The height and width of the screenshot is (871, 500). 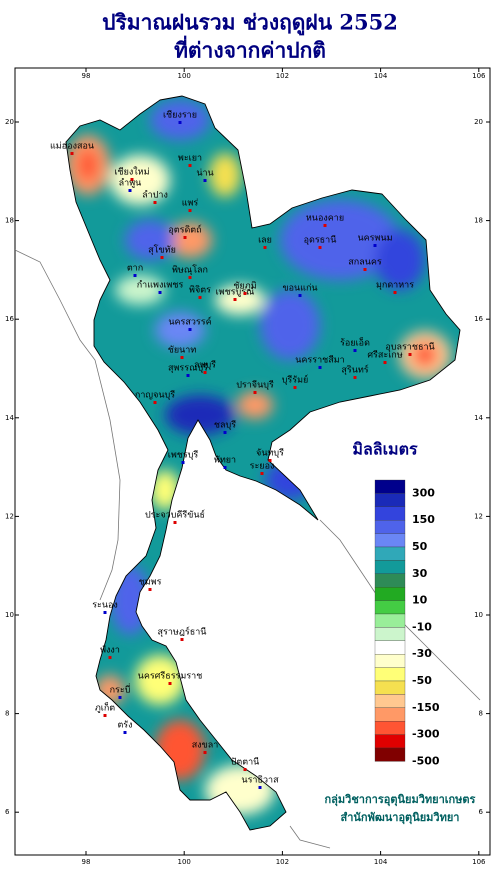 What do you see at coordinates (478, 122) in the screenshot?
I see `lat-label: 20` at bounding box center [478, 122].